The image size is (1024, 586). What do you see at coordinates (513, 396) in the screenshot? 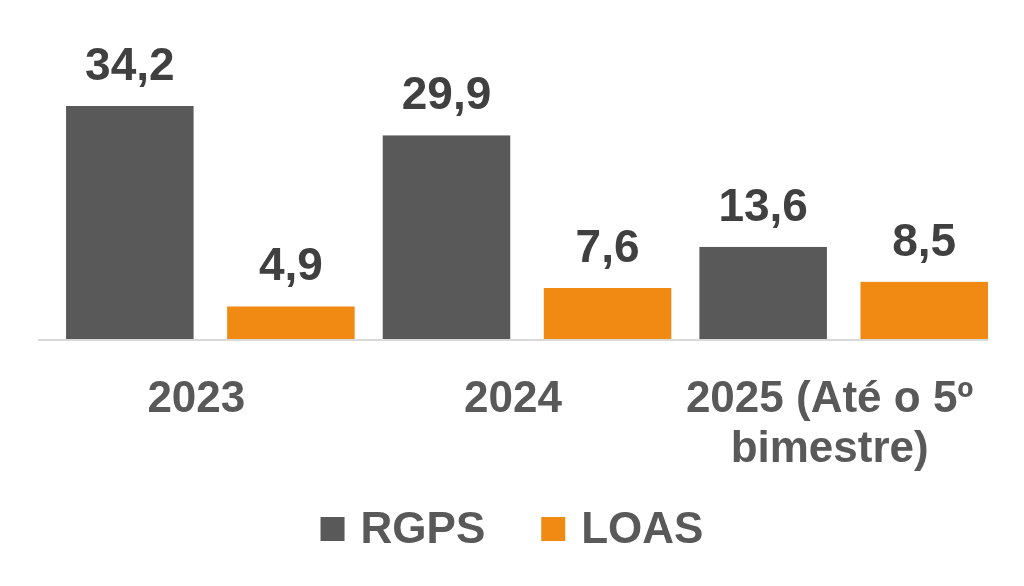
I see `x-tick-label: 2024` at bounding box center [513, 396].